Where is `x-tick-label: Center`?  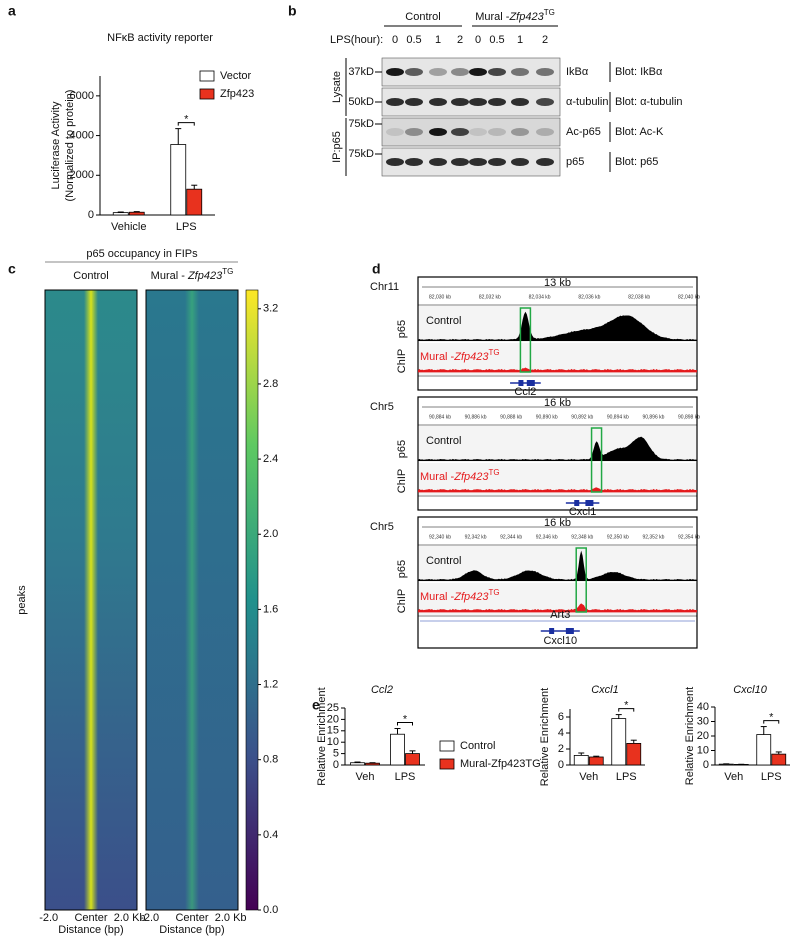
x-tick-label: Center is located at coordinates (90, 918).